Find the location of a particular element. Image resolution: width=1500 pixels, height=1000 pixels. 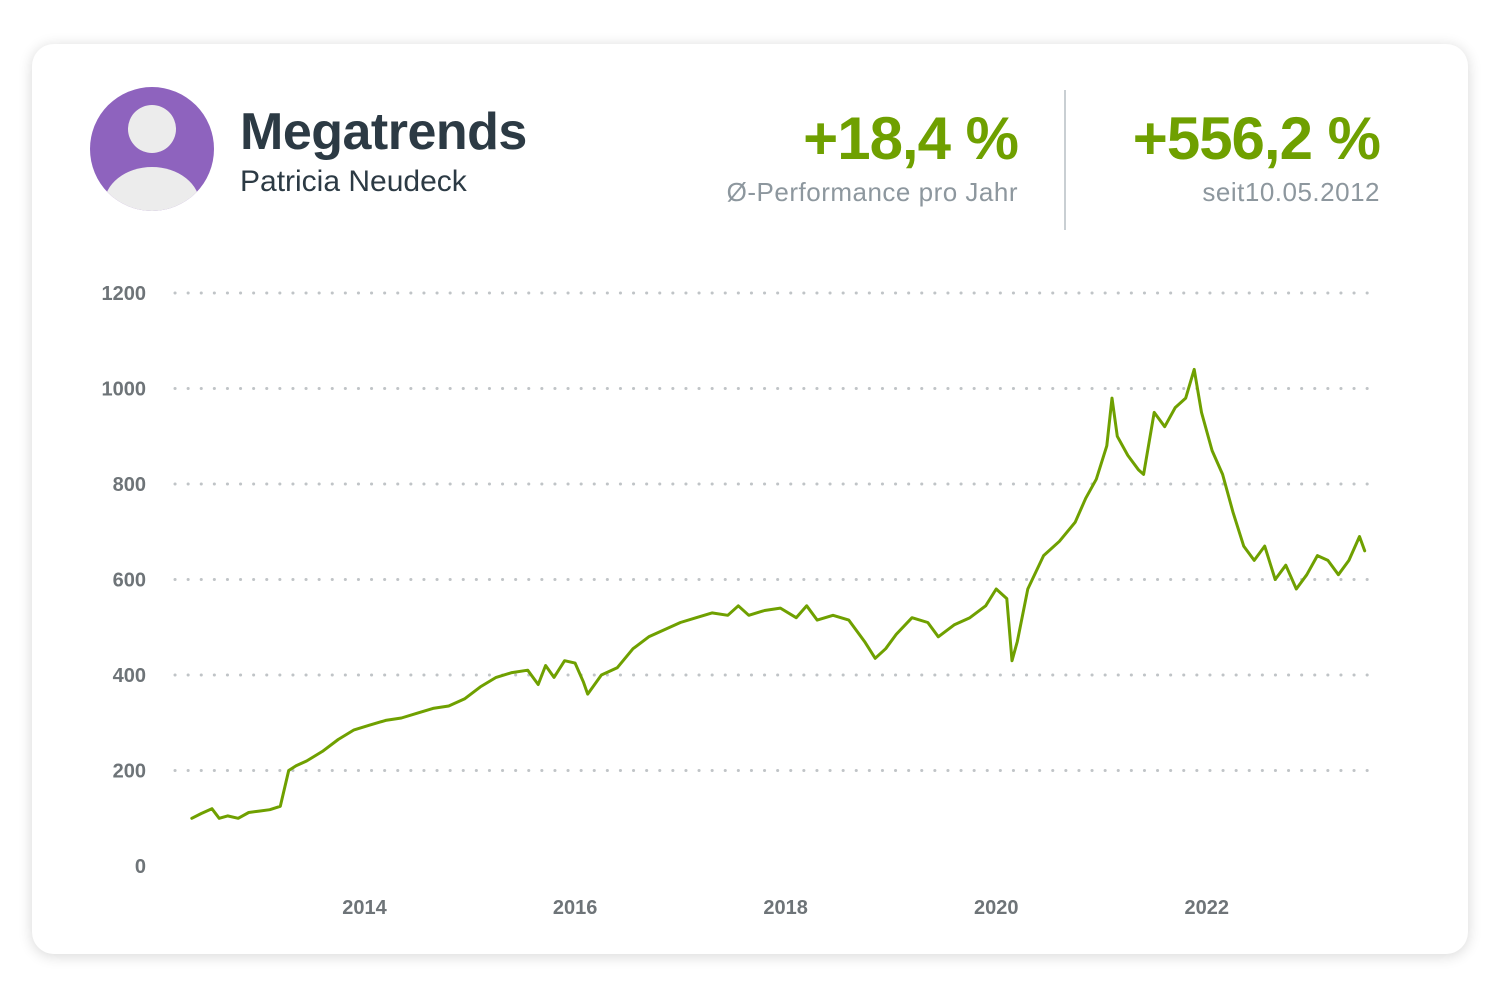

y-tick-label: 0 is located at coordinates (140, 867).